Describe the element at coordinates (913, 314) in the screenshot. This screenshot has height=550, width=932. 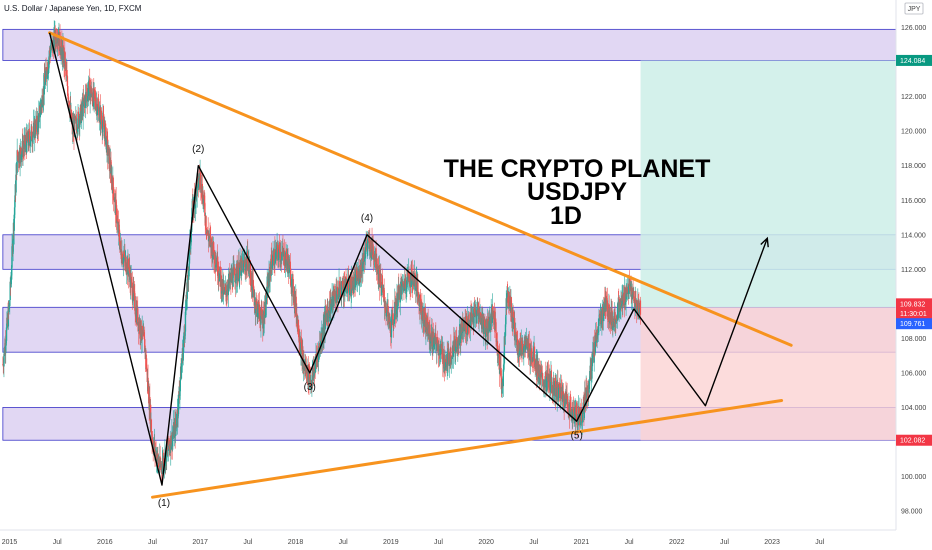
I see `price-tag-label: 11:30:01` at that location.